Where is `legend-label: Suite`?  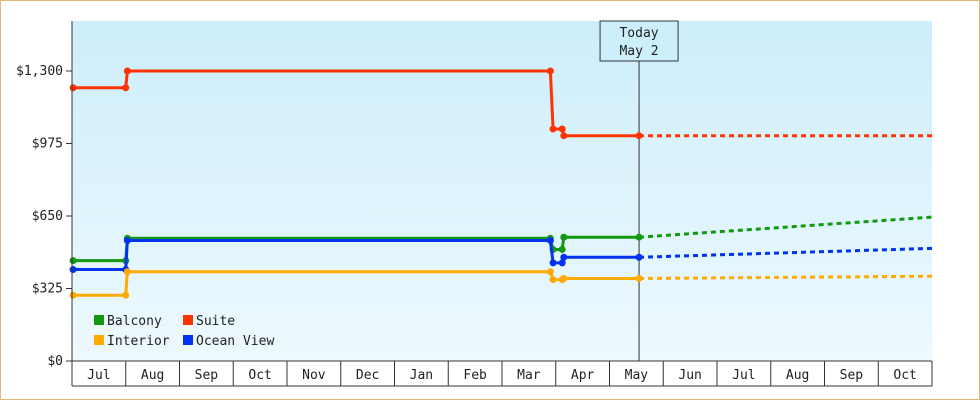
legend-label: Suite is located at coordinates (215, 321).